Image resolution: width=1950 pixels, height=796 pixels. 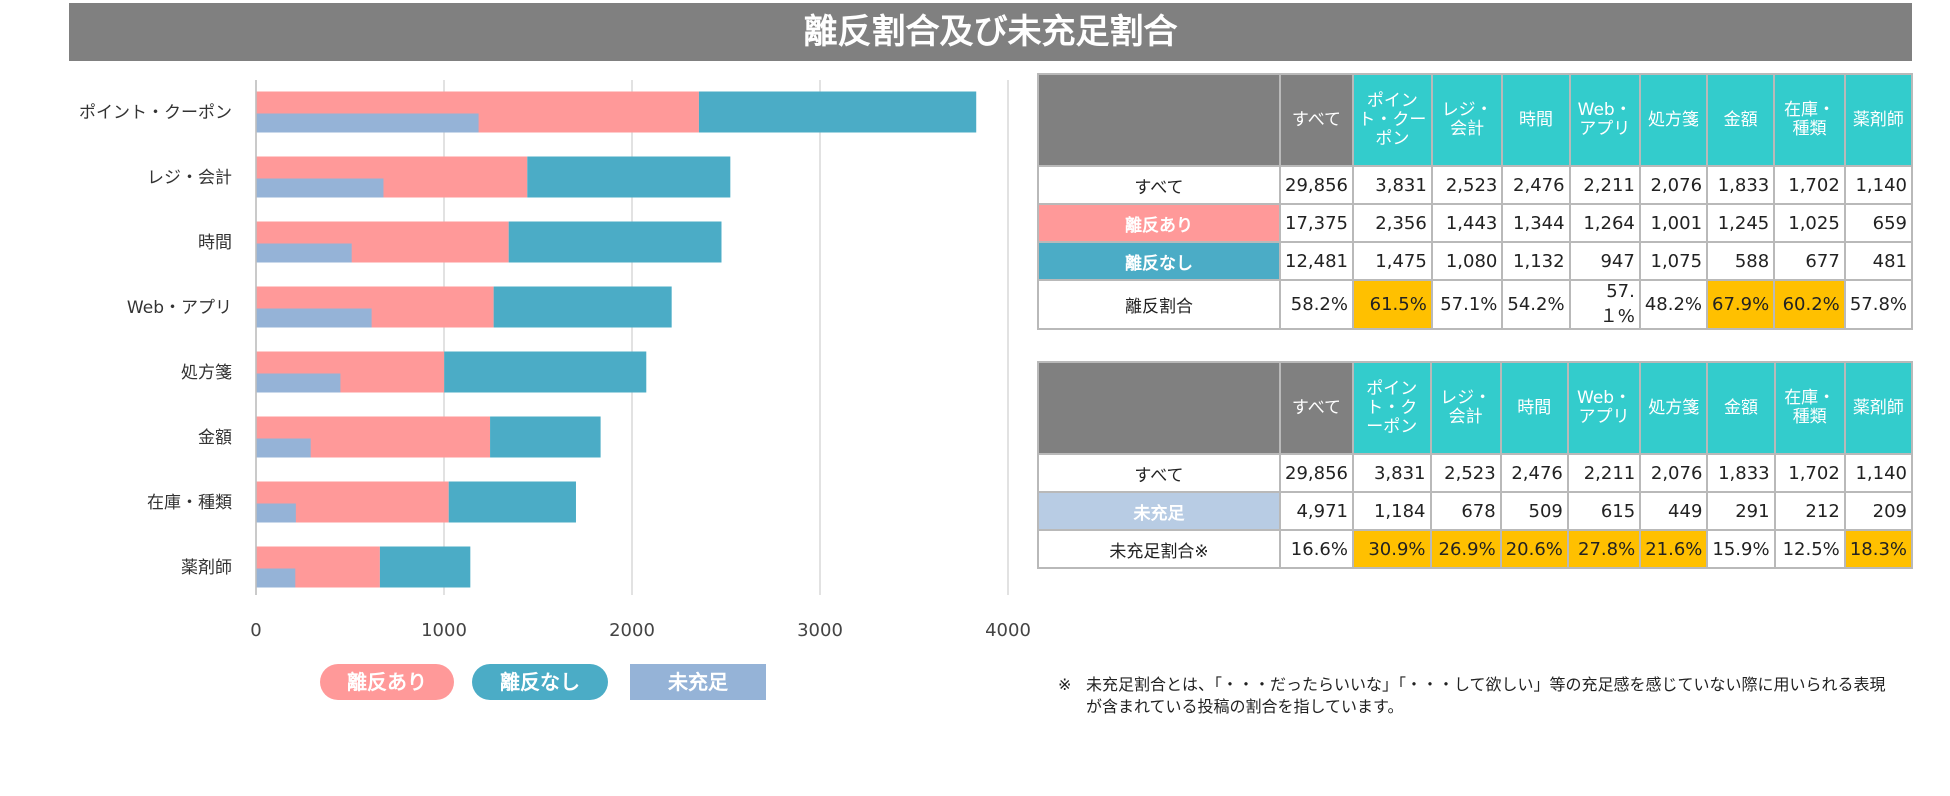 I want to click on cell: 1,080, so click(x=1467, y=261).